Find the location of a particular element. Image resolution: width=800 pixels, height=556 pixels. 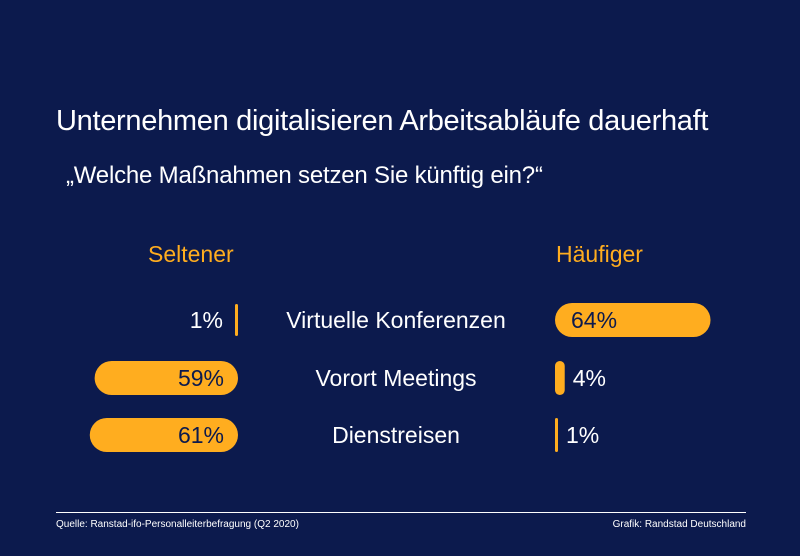

column-header-haeufiger: Häufiger is located at coordinates (599, 254).